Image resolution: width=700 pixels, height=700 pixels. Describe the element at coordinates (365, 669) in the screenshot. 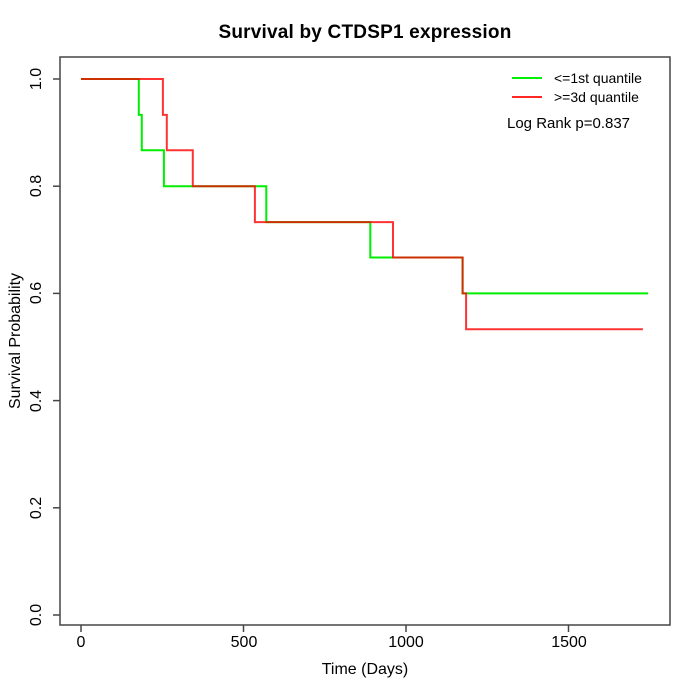

I see `x-axis-label: Time (Days)` at that location.